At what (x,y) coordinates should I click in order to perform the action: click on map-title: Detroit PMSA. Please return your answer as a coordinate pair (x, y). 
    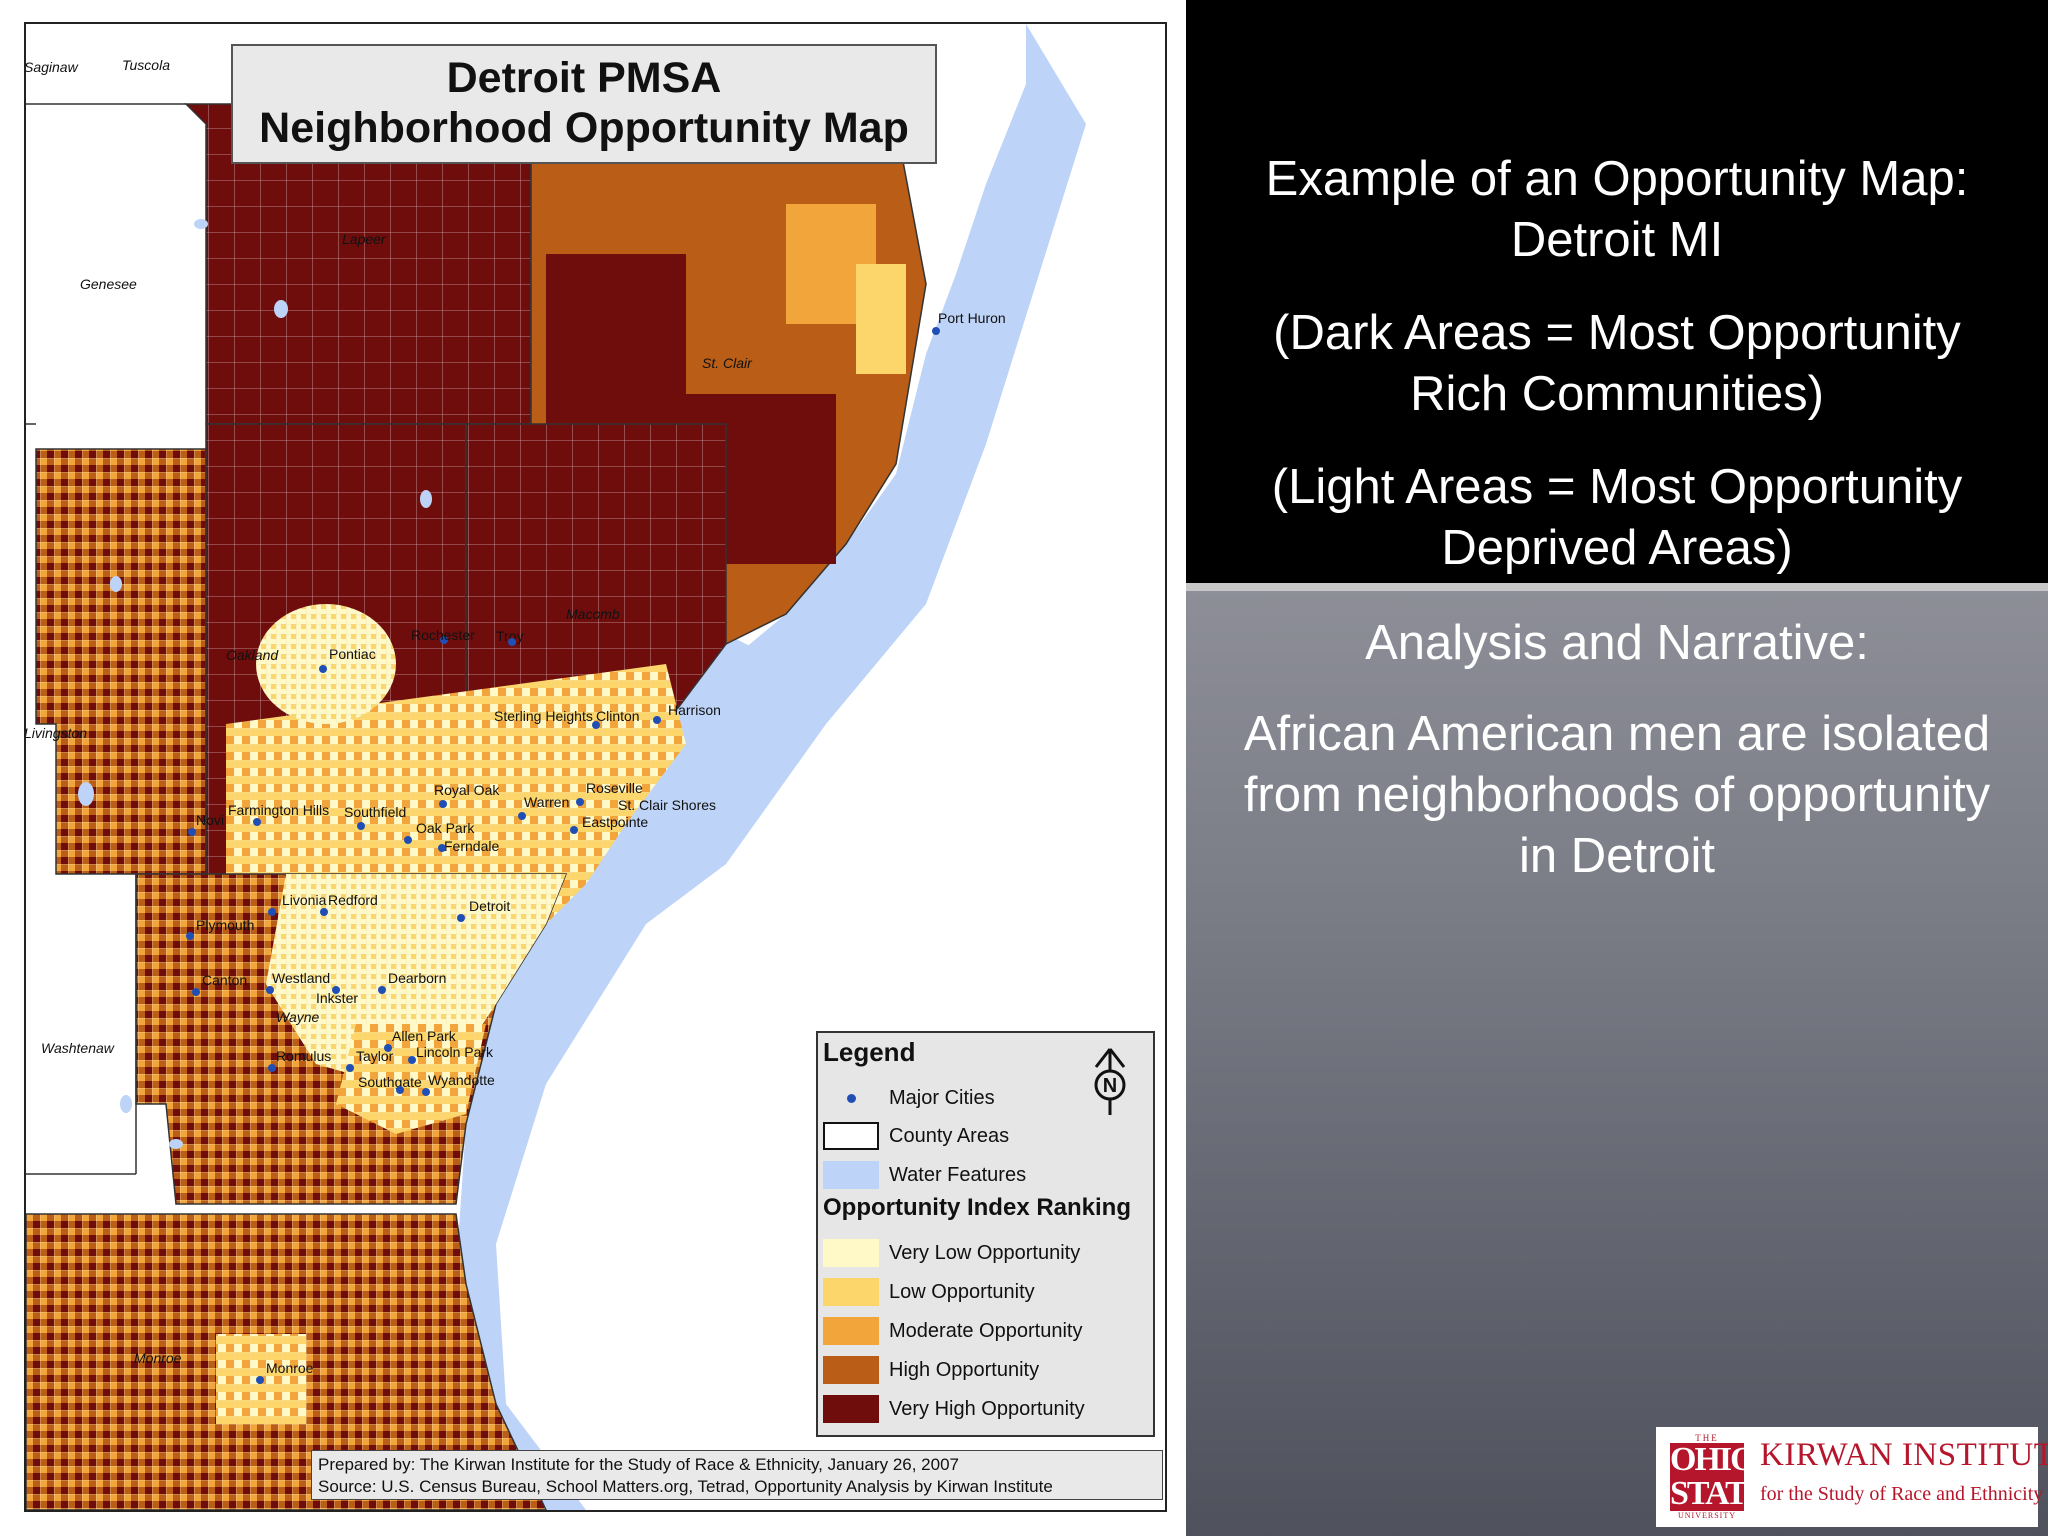
    Looking at the image, I should click on (584, 78).